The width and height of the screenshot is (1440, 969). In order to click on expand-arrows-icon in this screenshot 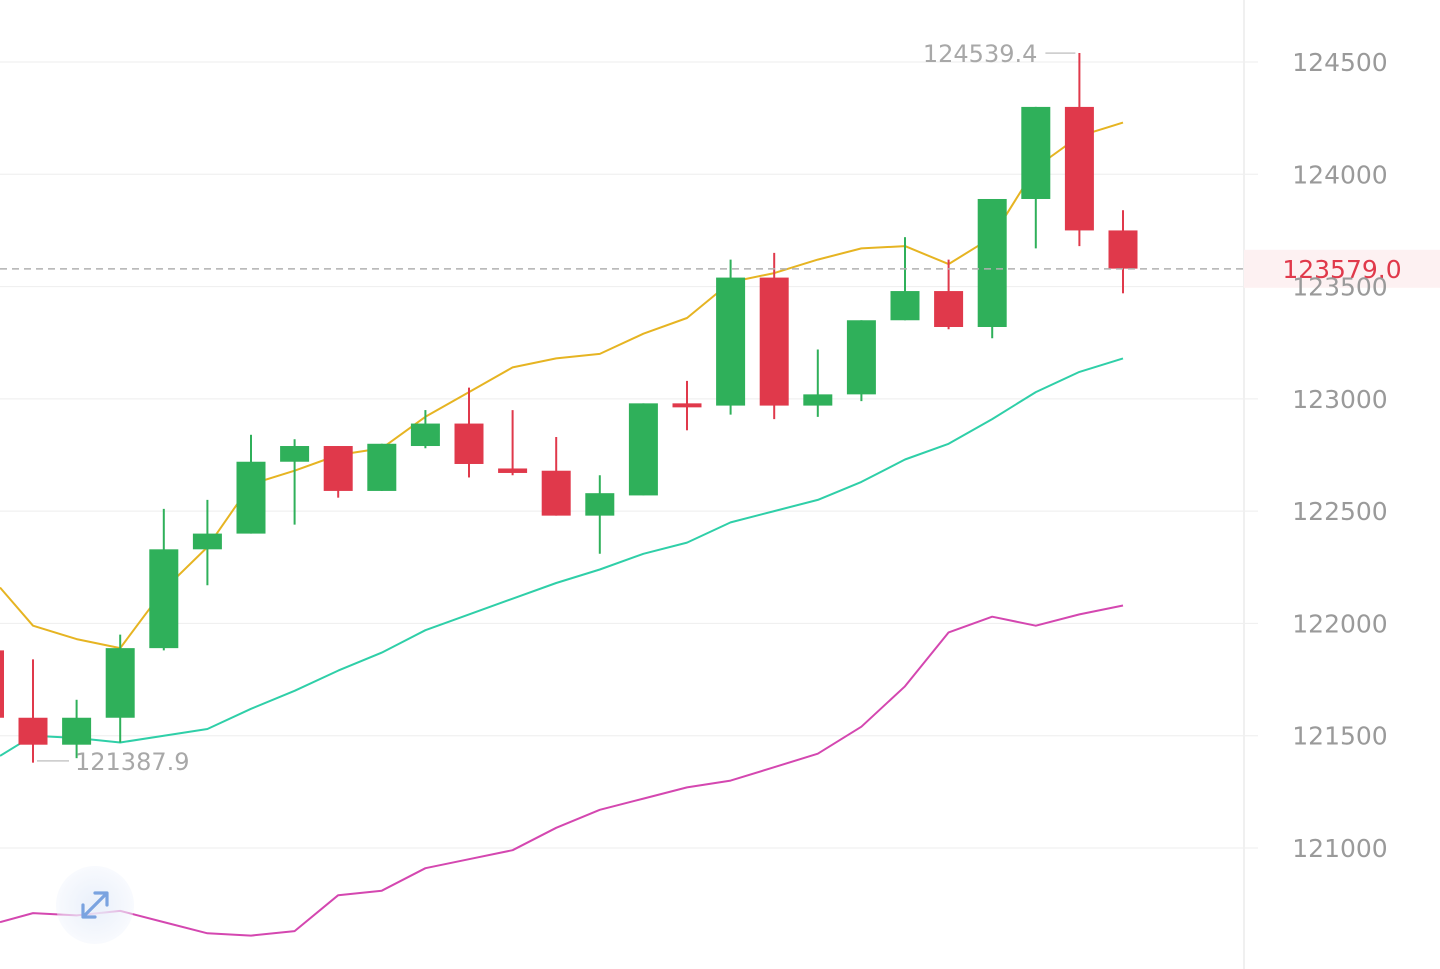, I will do `click(95, 905)`.